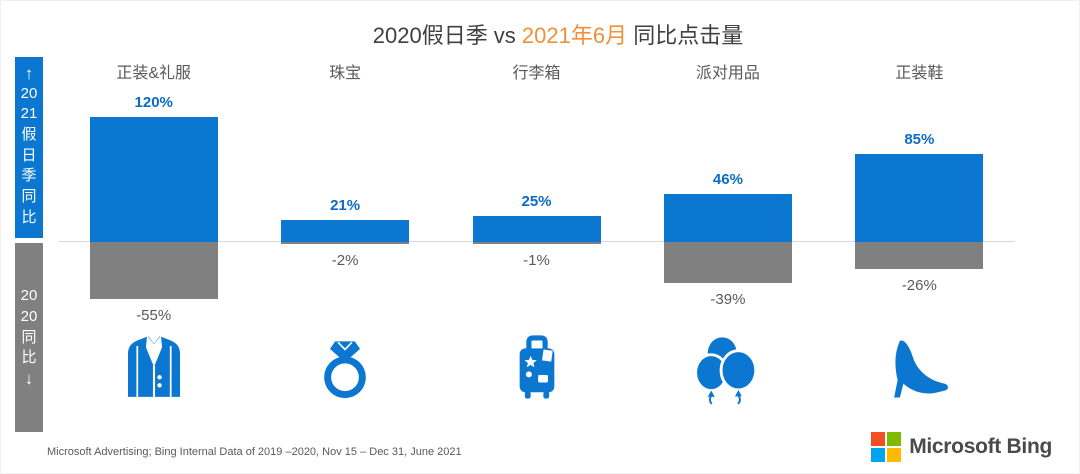  I want to click on category-label: 行李箱, so click(536, 73).